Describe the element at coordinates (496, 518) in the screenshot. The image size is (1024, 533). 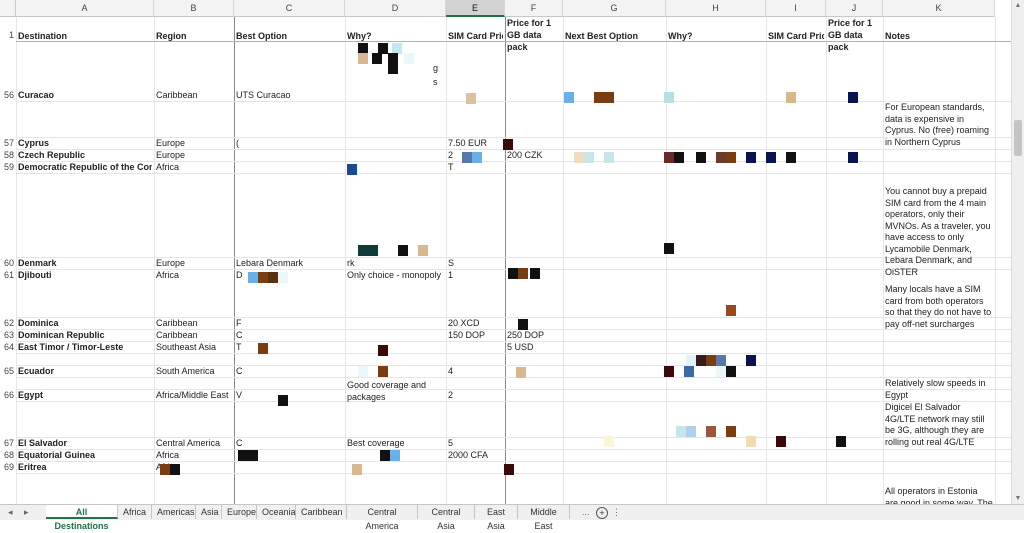
I see `sheet-tab-east-asia: East Asia` at that location.